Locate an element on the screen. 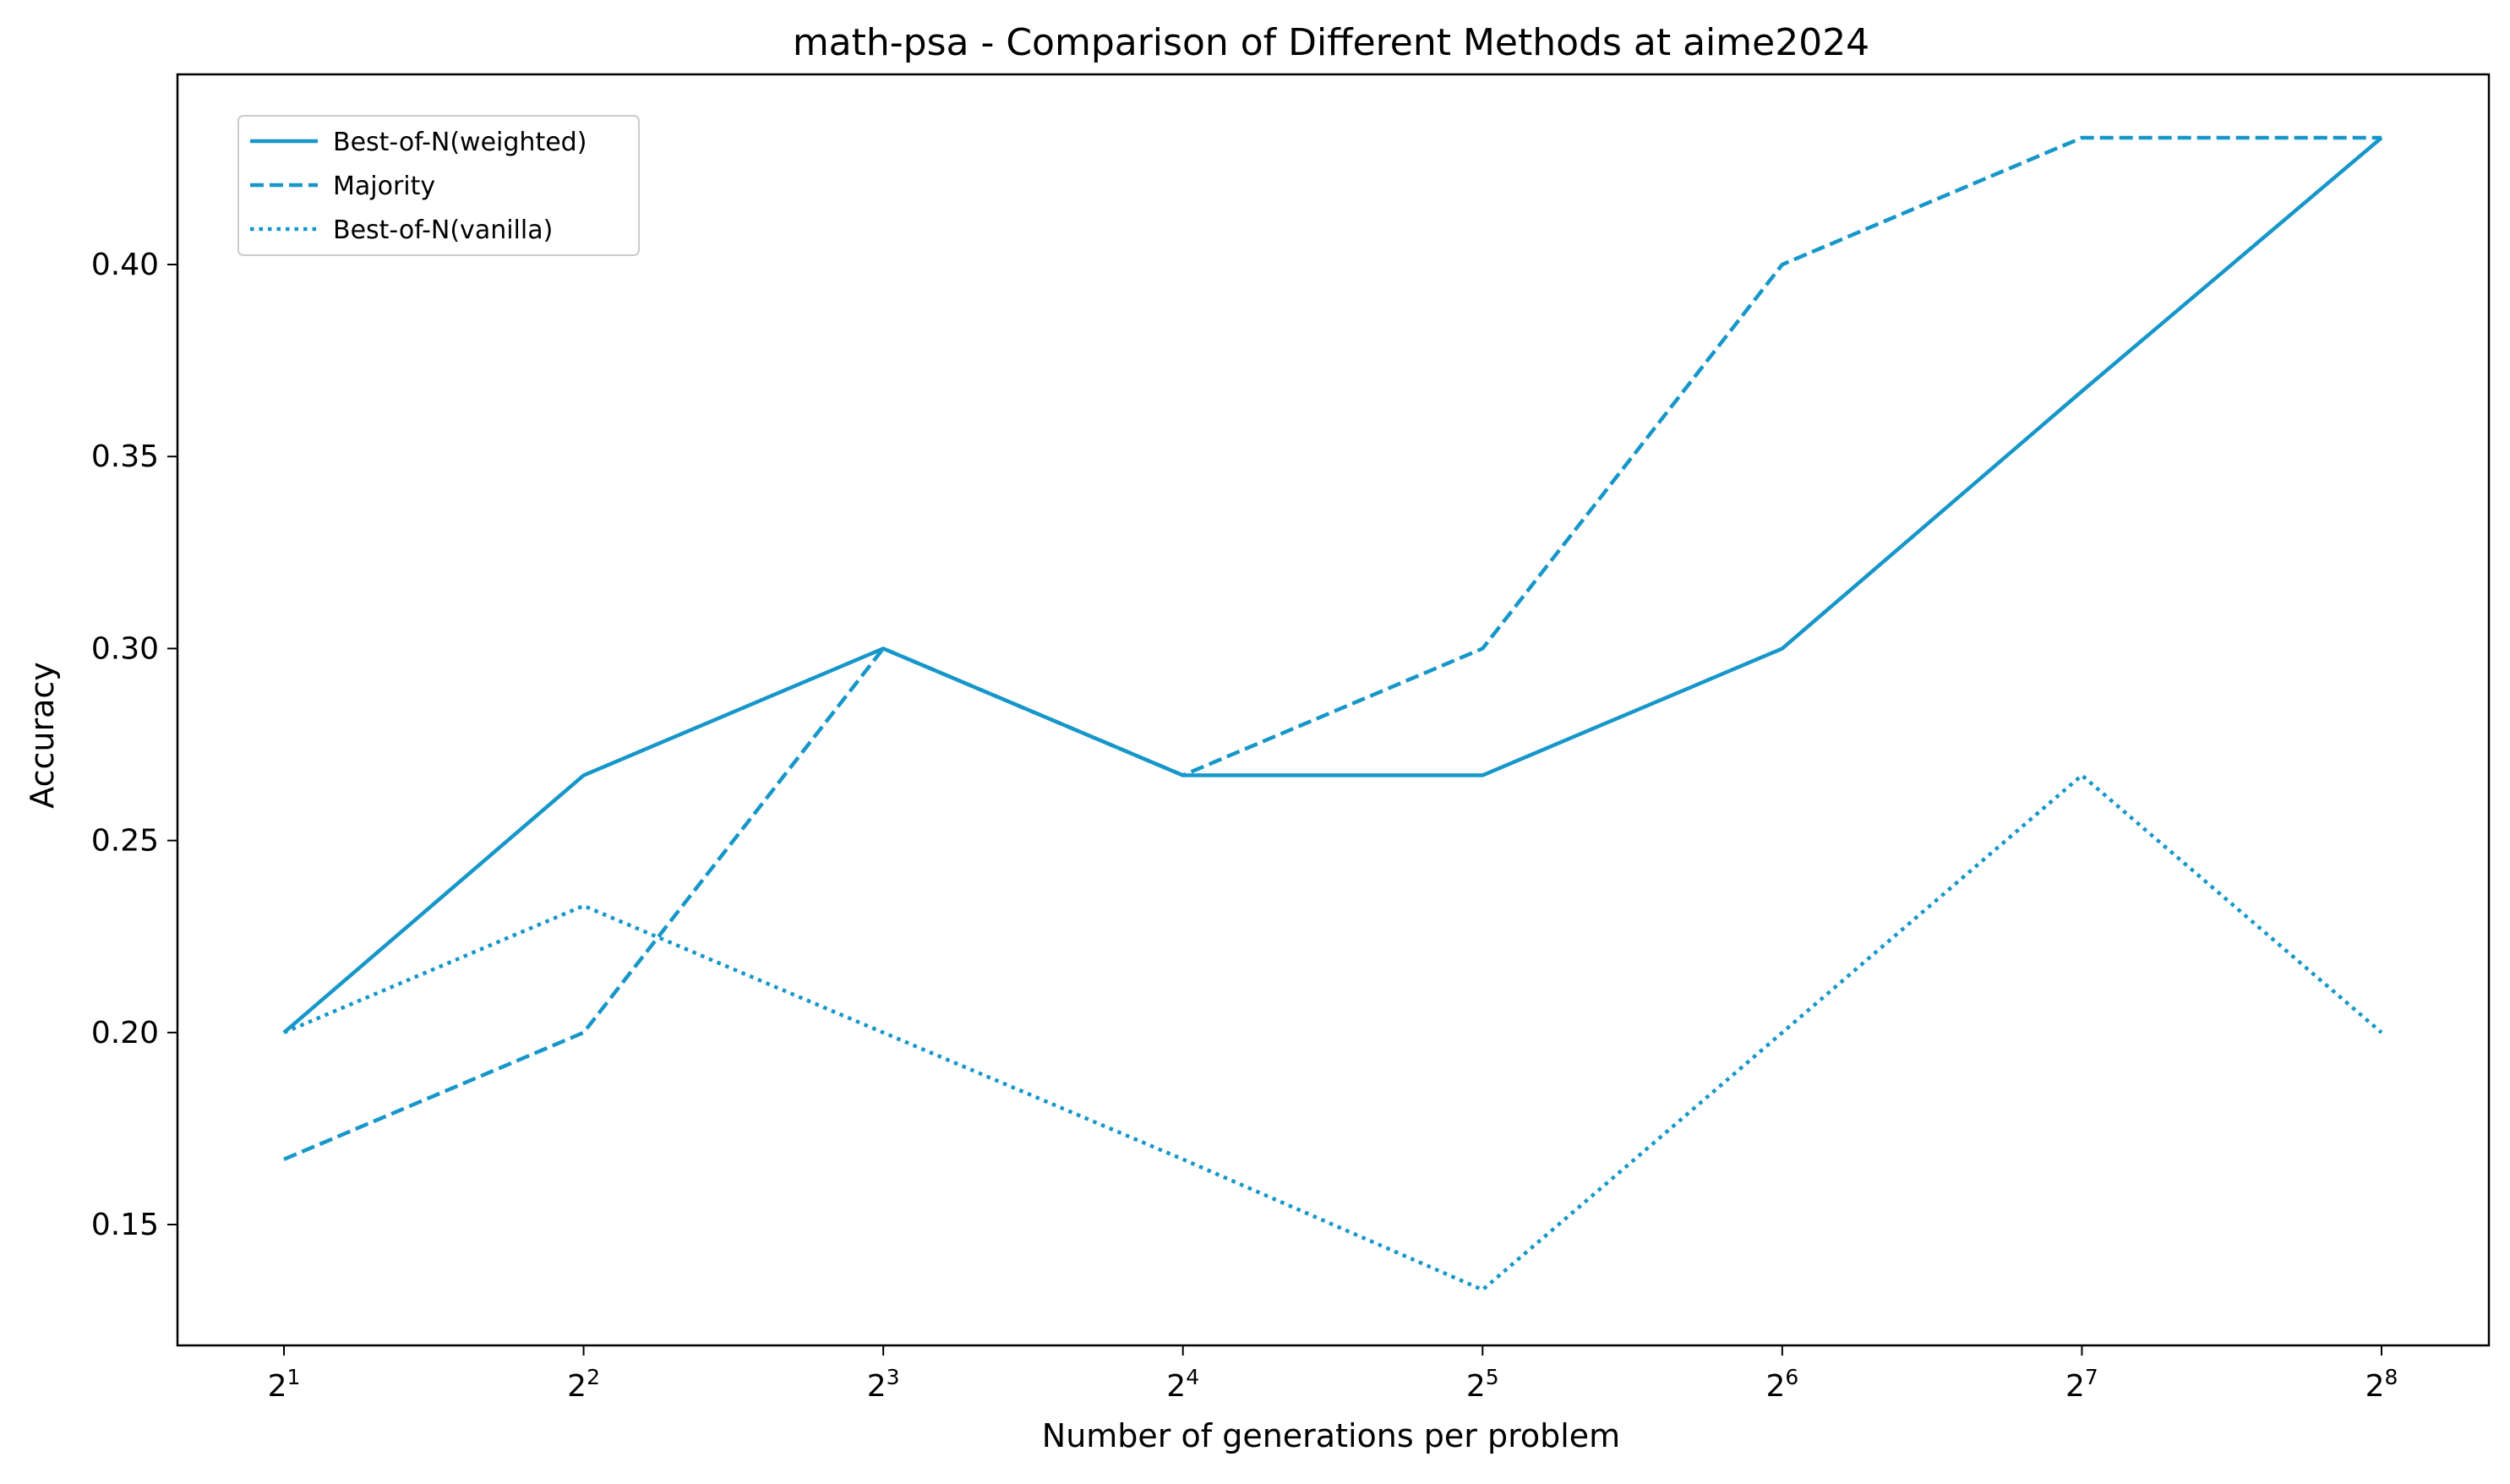 Image resolution: width=2510 pixels, height=1484 pixels. x-tick-label: 25 is located at coordinates (1483, 1385).